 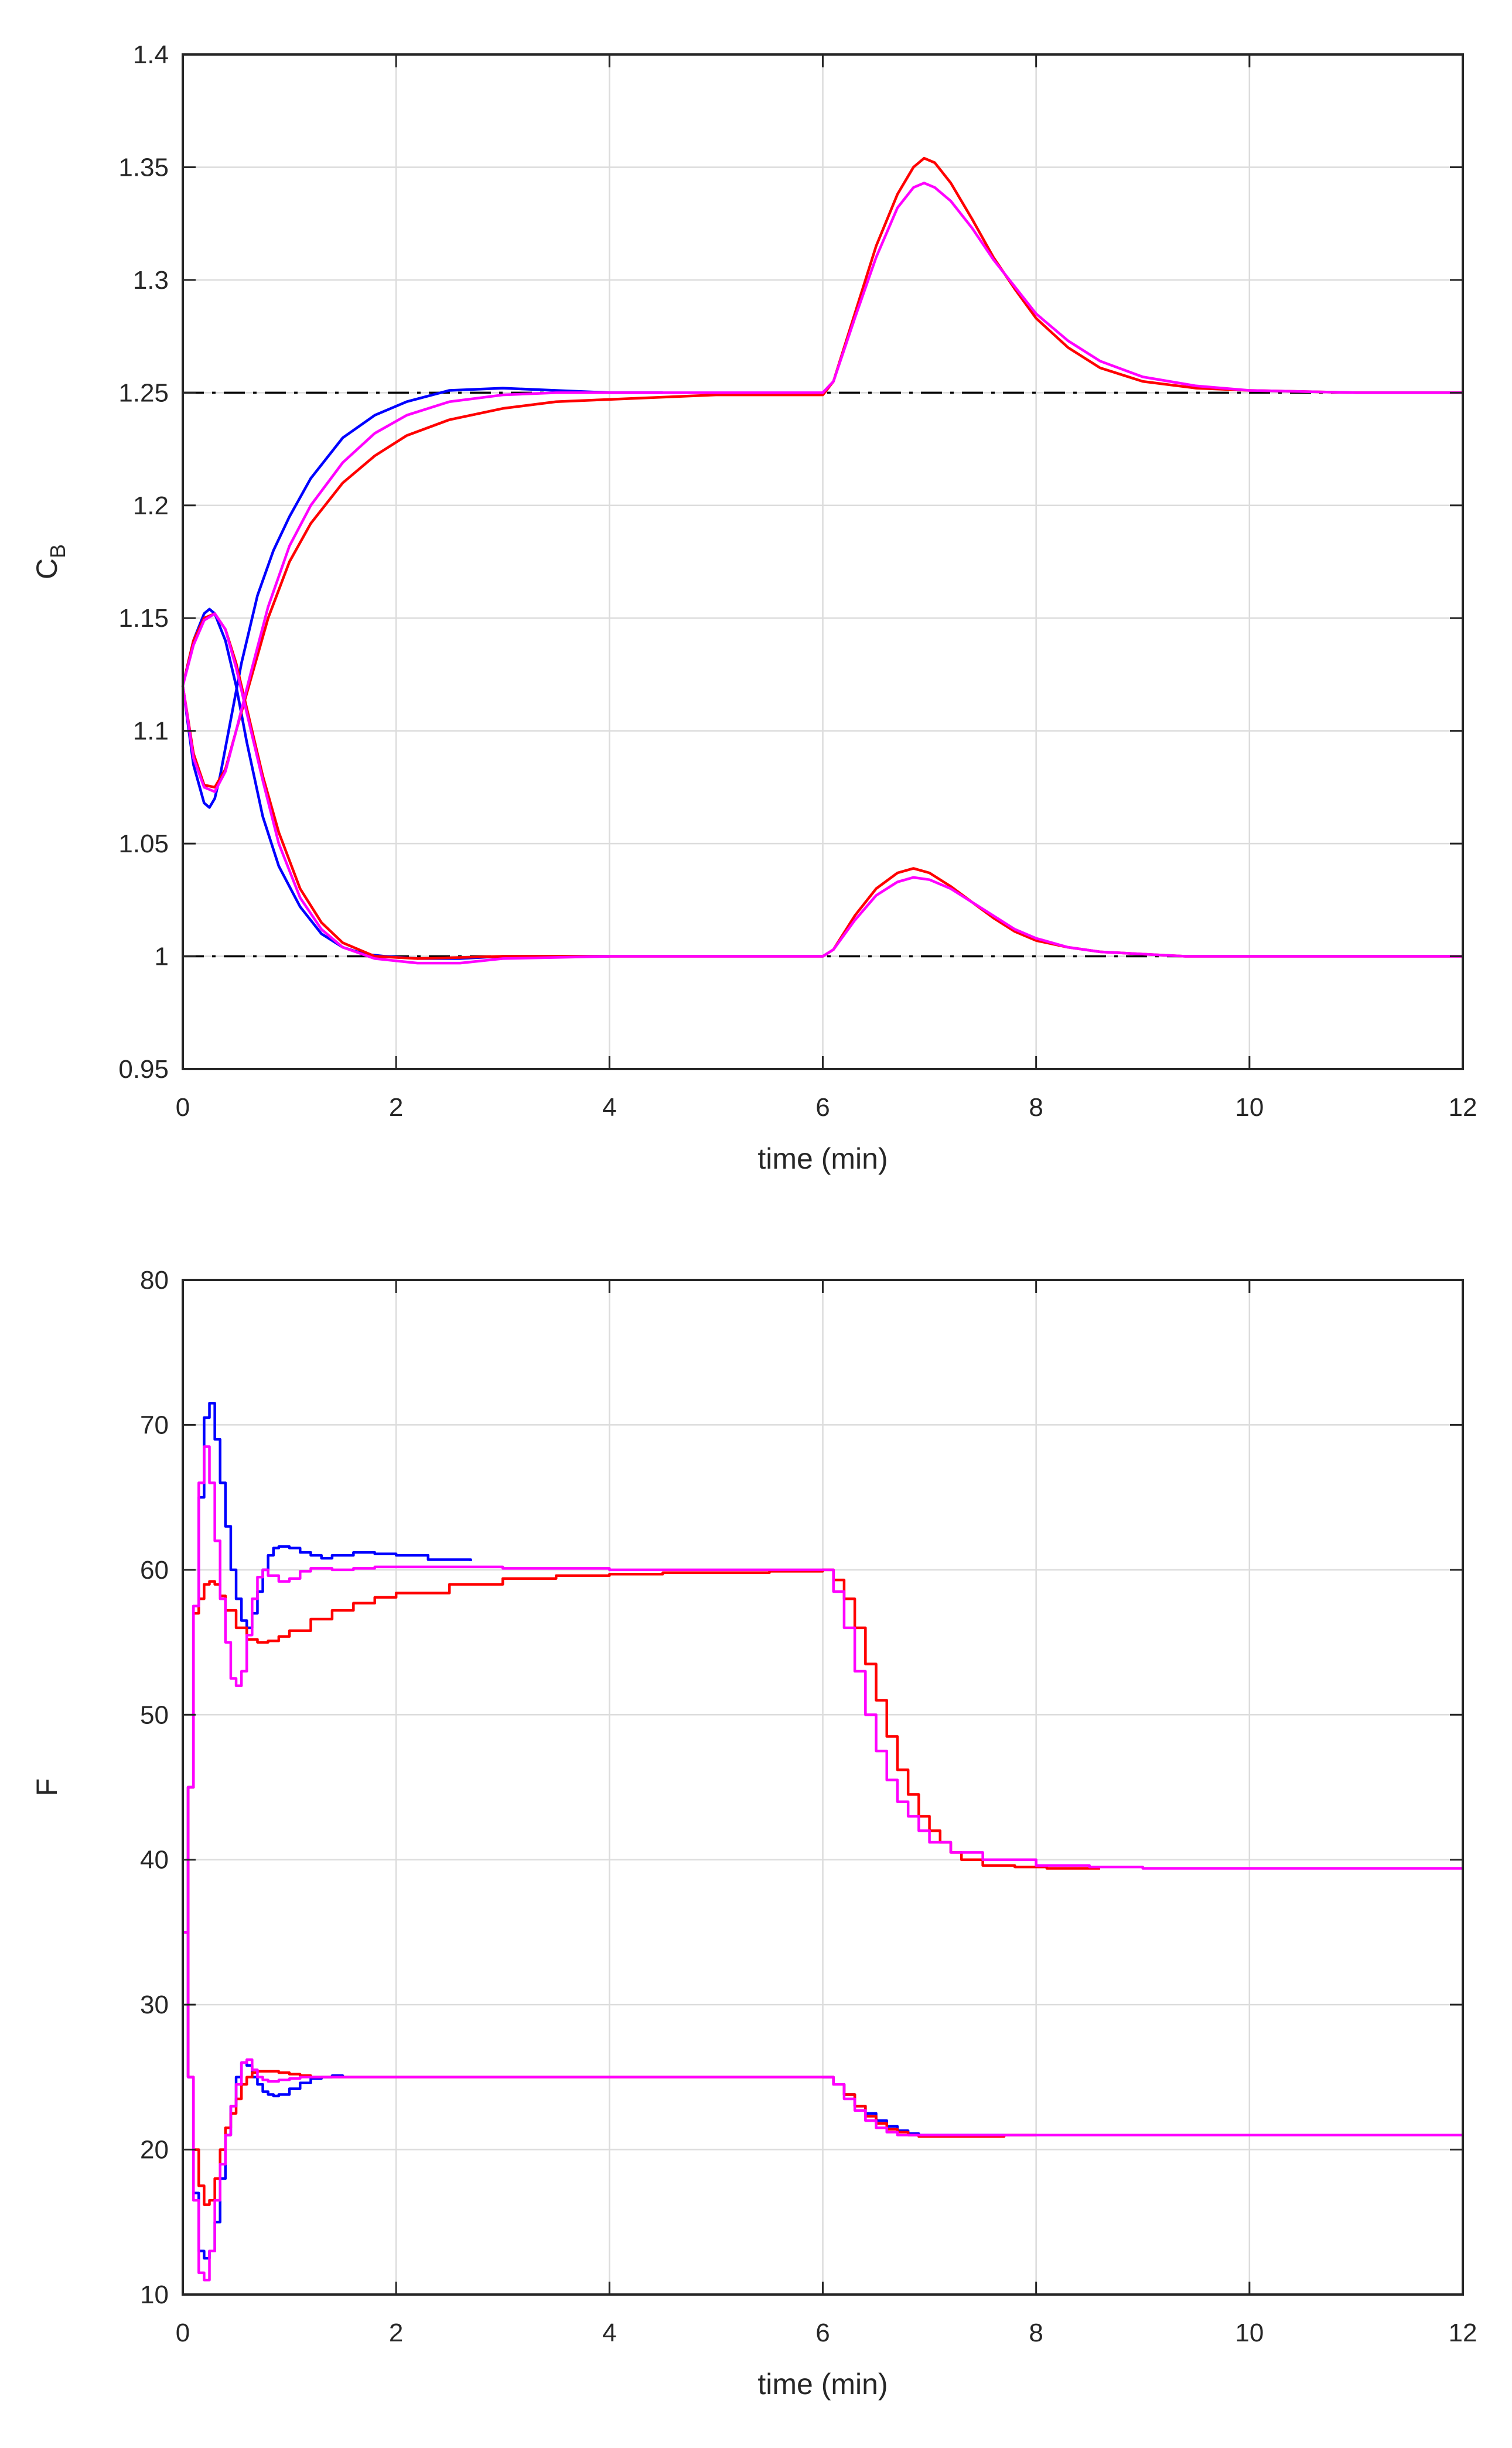 I want to click on f-y-tick-label: 30, so click(x=154, y=2005).